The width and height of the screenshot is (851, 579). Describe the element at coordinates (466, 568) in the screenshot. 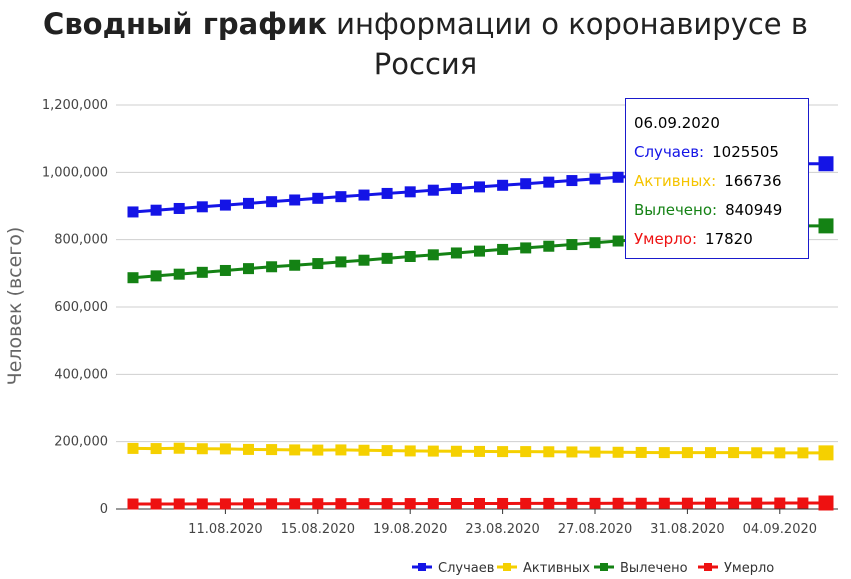

I see `legend-label-cases: Случаев` at that location.